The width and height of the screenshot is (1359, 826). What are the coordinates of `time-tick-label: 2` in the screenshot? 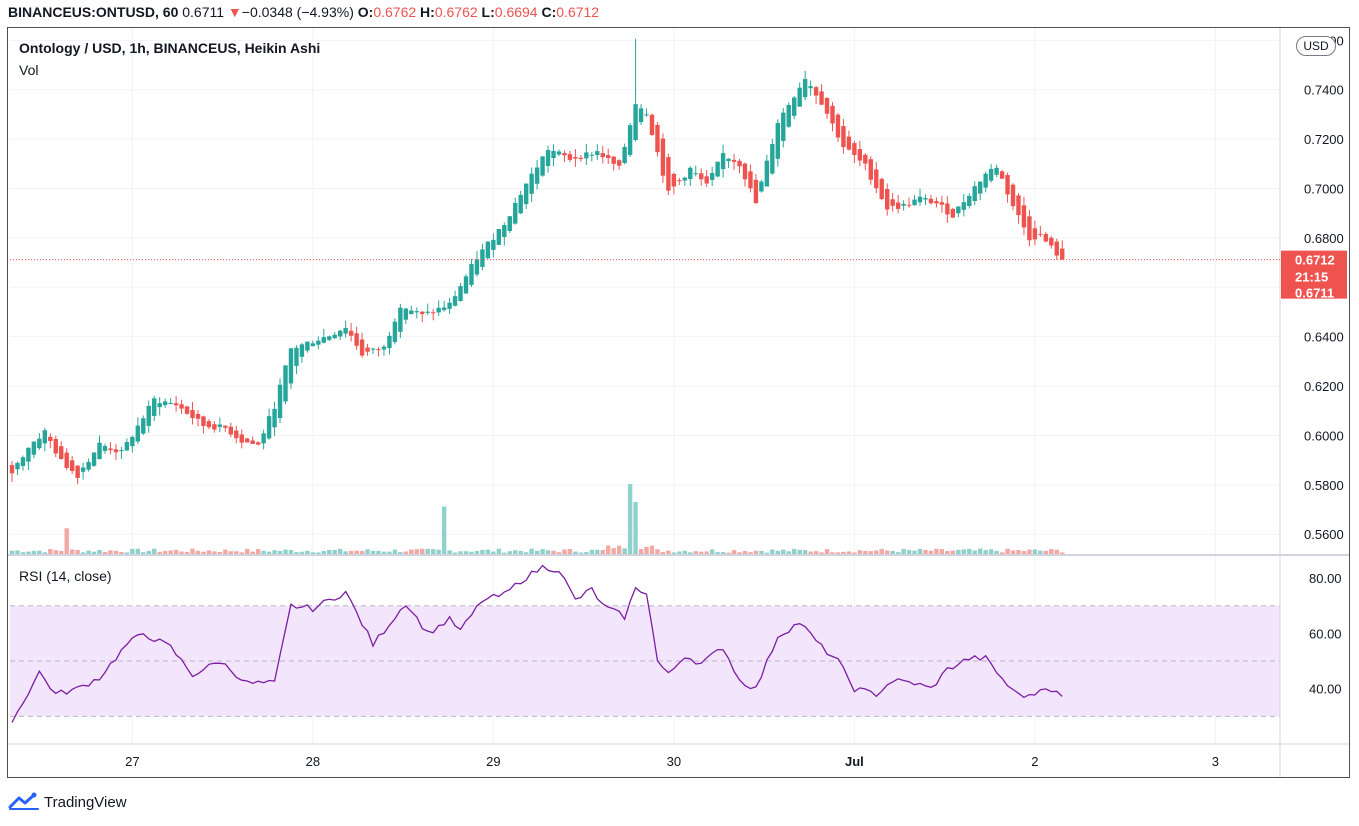 It's located at (1034, 761).